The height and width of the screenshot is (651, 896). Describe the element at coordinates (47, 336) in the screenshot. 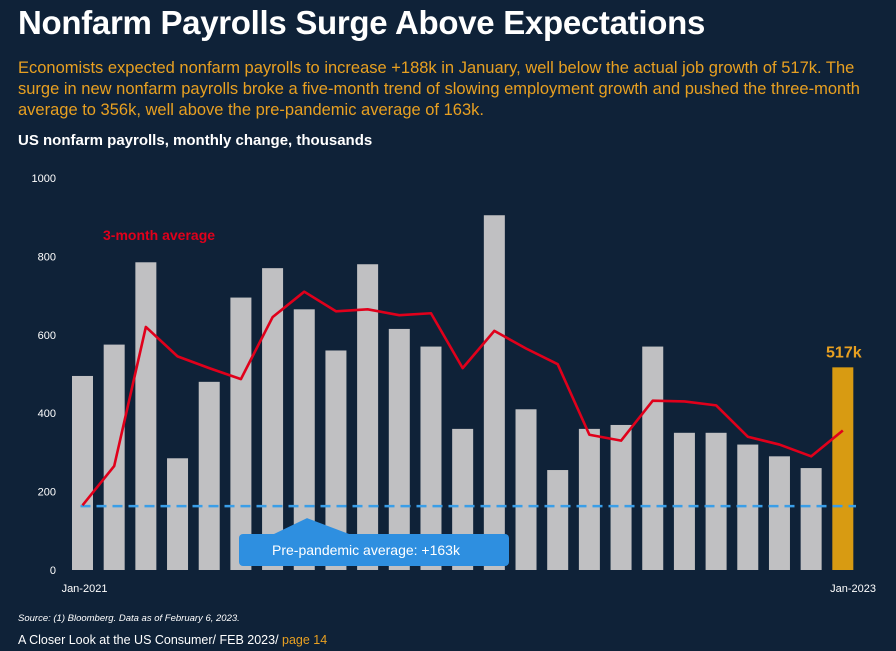

I see `y-tick-label: 600` at that location.